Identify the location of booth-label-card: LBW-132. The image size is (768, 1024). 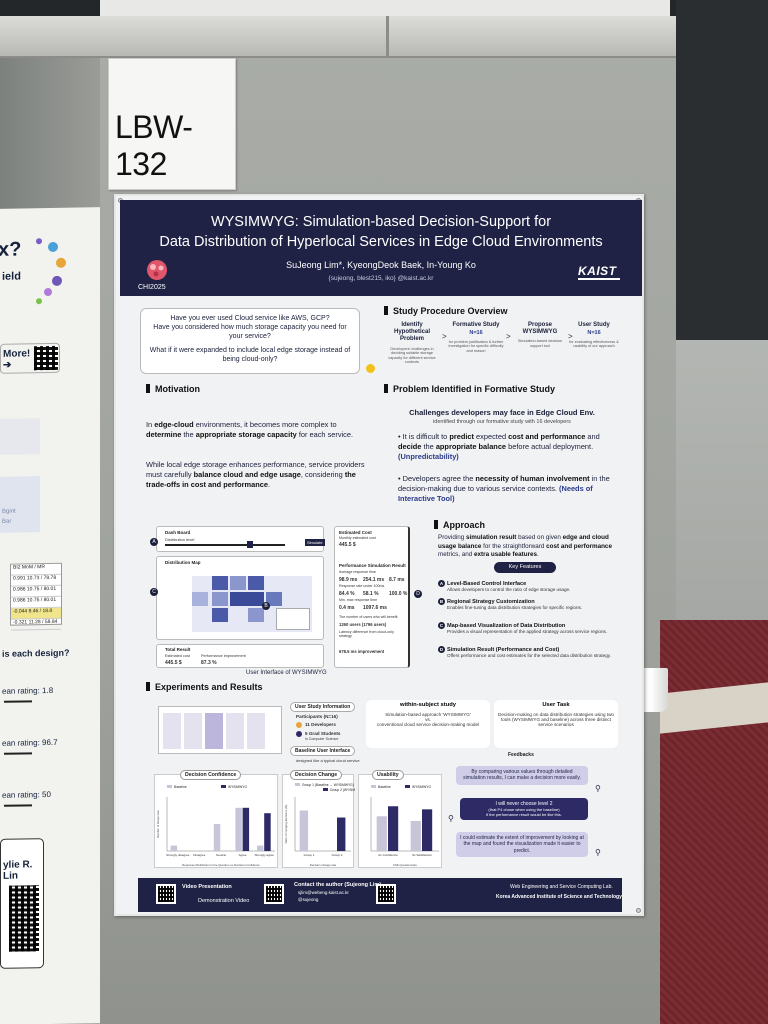
(172, 124).